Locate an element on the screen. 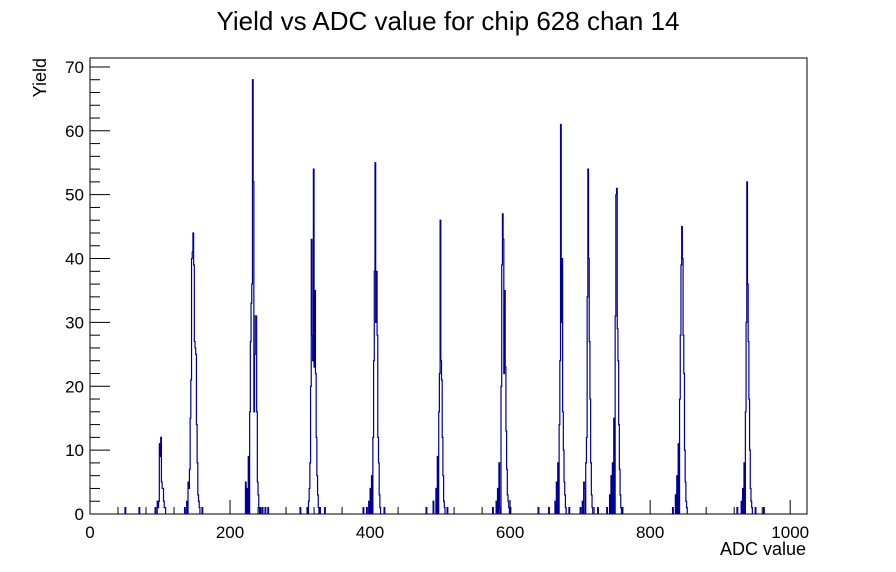 The height and width of the screenshot is (572, 896). y-tick-label: 30 is located at coordinates (74, 322).